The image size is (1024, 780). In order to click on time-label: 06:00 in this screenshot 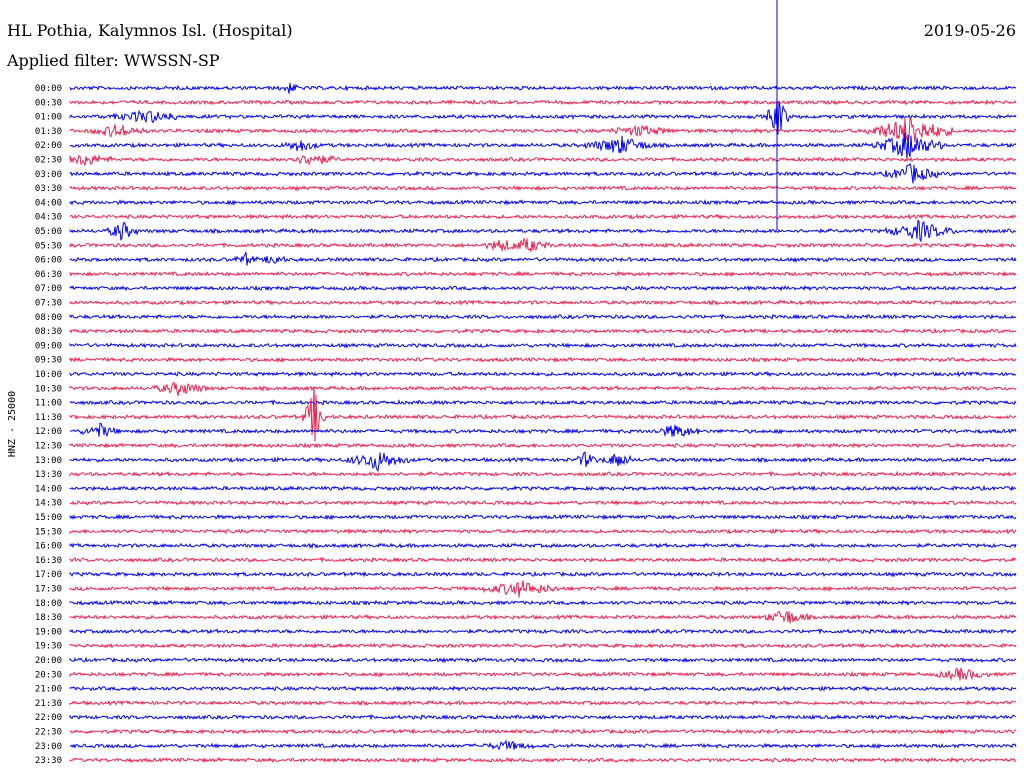, I will do `click(48, 261)`.